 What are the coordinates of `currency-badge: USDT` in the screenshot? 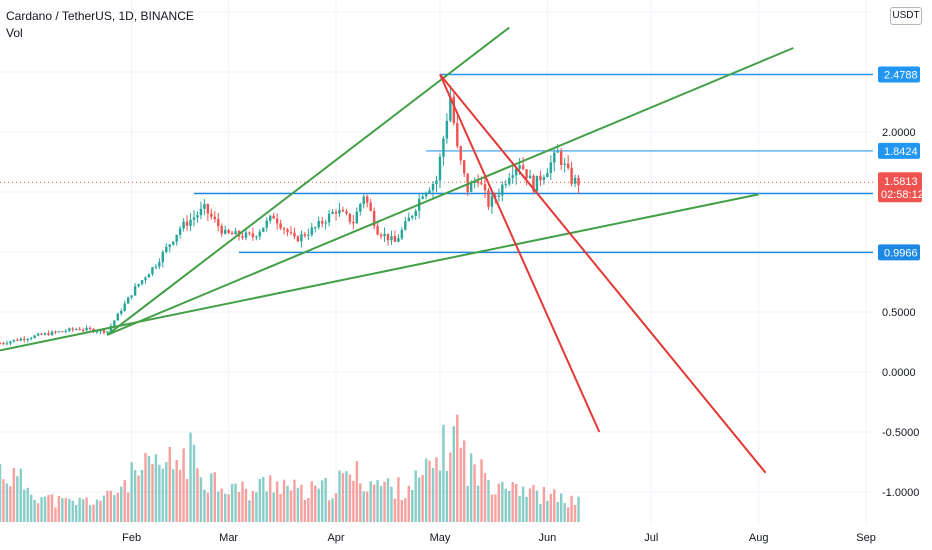 It's located at (906, 16).